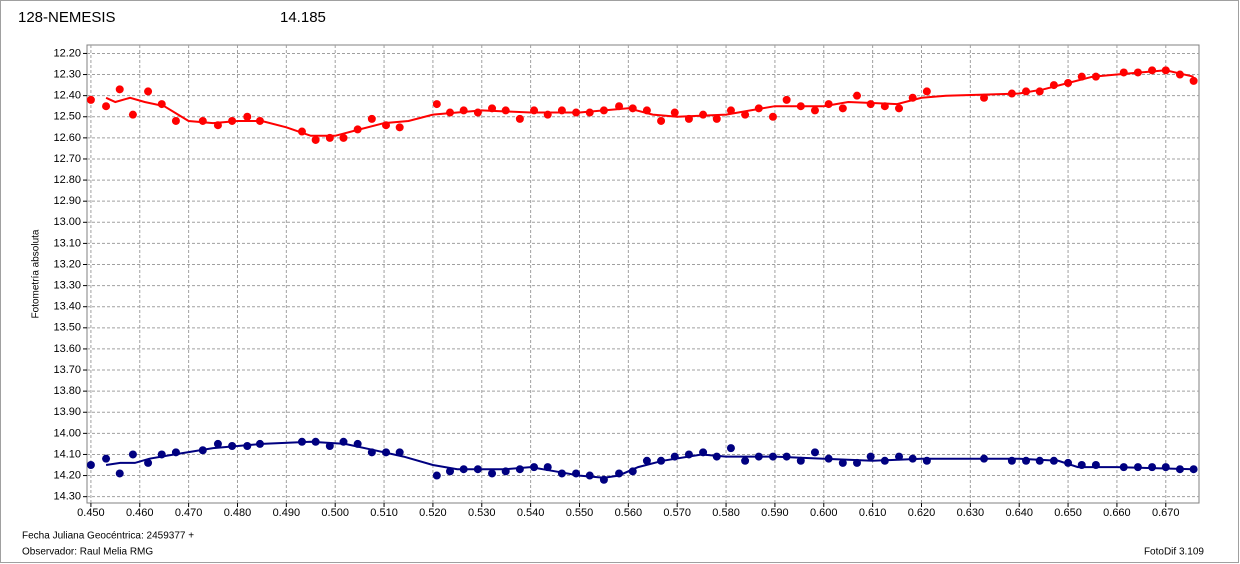 The width and height of the screenshot is (1240, 564). What do you see at coordinates (67, 433) in the screenshot?
I see `y-tick-label: 14.00` at bounding box center [67, 433].